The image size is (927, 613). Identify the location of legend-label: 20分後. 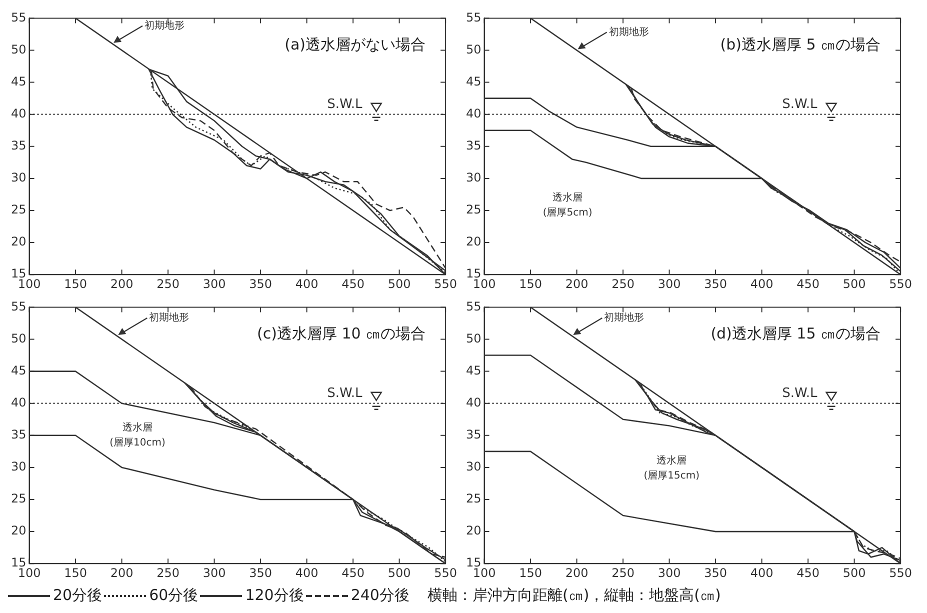
(77, 595).